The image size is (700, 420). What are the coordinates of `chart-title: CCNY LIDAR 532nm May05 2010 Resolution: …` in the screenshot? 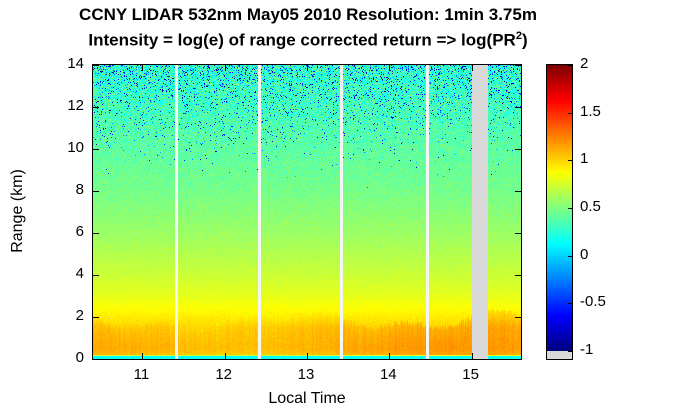 It's located at (308, 14).